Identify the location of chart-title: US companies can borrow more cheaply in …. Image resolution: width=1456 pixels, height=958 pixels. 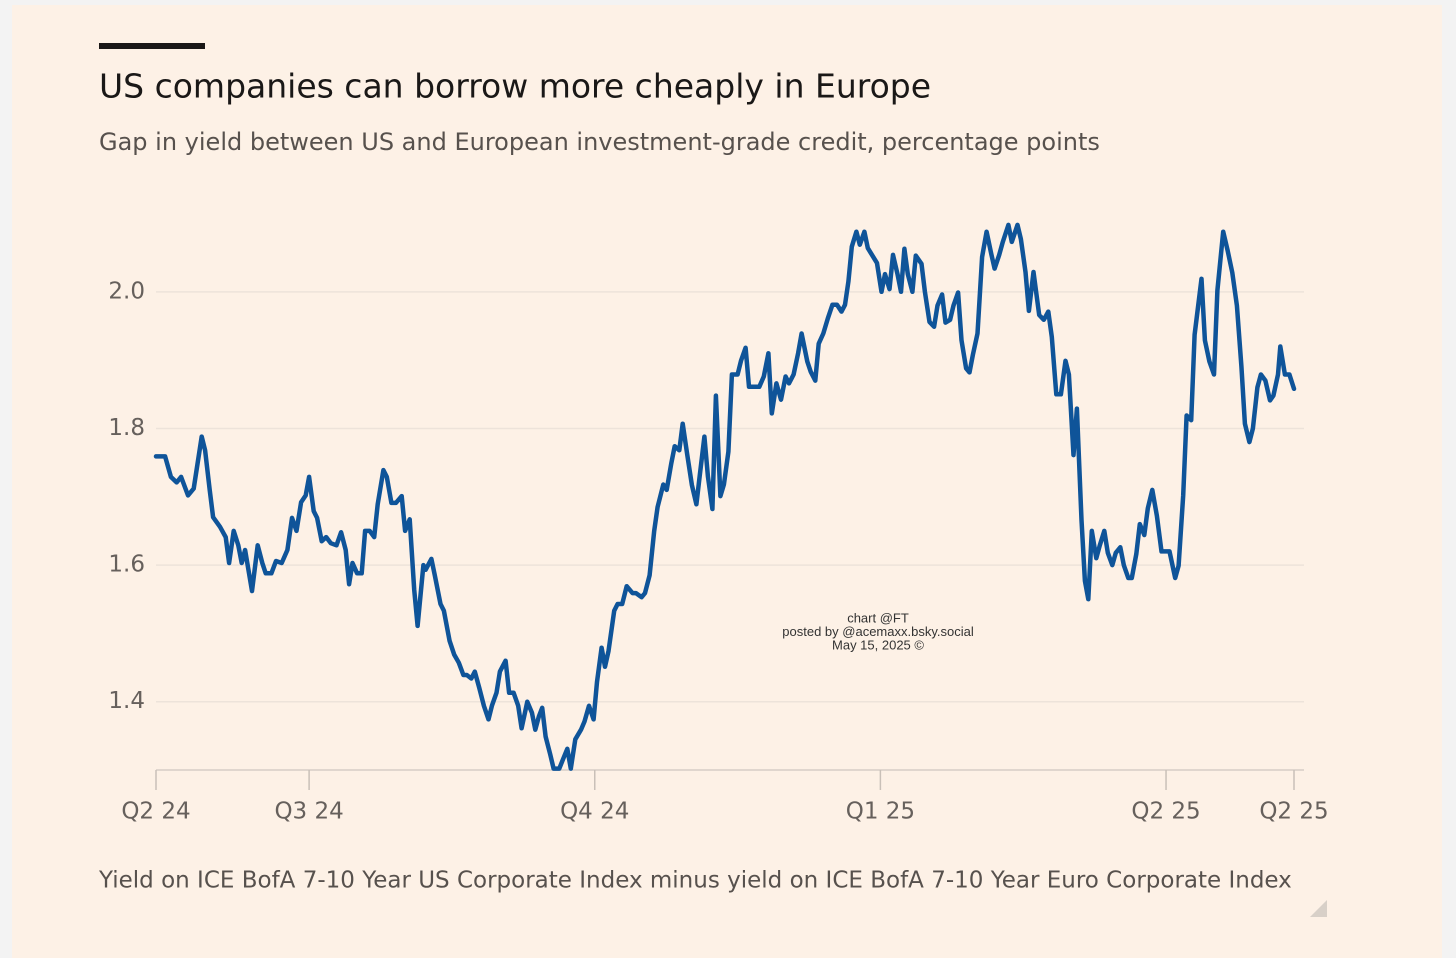
(515, 86).